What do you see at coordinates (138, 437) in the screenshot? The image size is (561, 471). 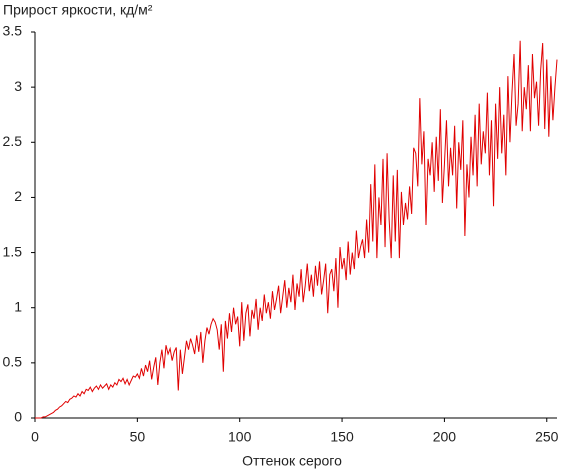 I see `x-tick-label: 50` at bounding box center [138, 437].